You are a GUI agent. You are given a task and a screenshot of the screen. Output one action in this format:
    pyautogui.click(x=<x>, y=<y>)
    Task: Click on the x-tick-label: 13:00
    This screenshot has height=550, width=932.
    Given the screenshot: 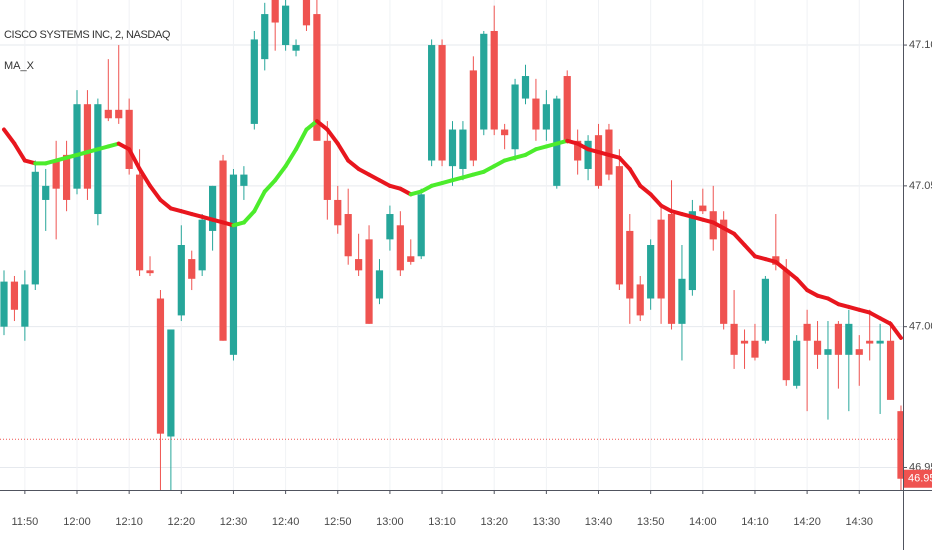 What is the action you would take?
    pyautogui.click(x=390, y=522)
    